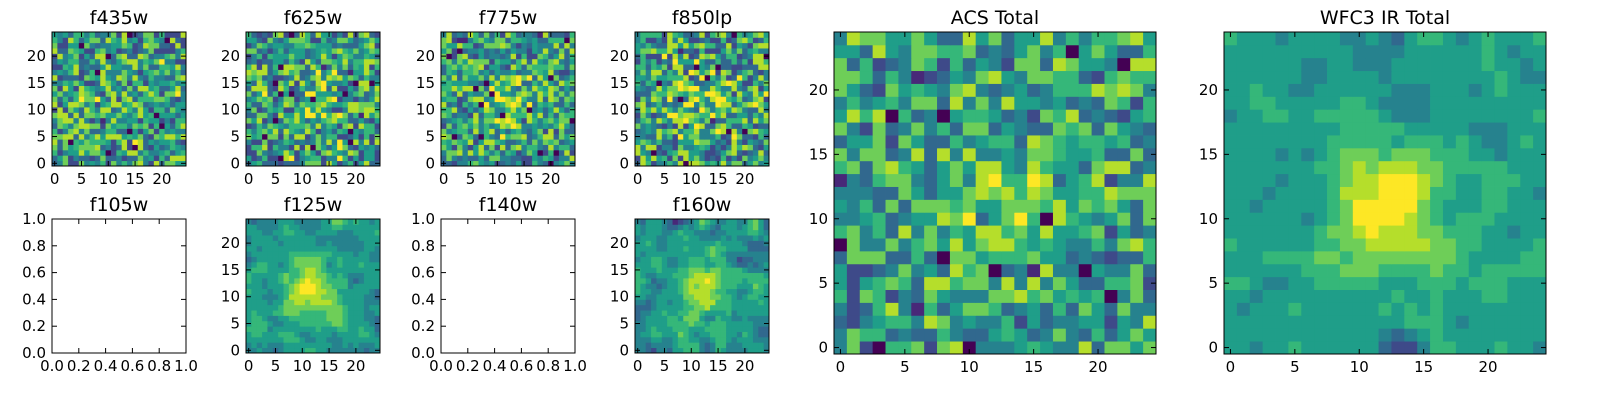 This screenshot has width=1600, height=400. What do you see at coordinates (34, 246) in the screenshot?
I see `y-tick-label: 0.8` at bounding box center [34, 246].